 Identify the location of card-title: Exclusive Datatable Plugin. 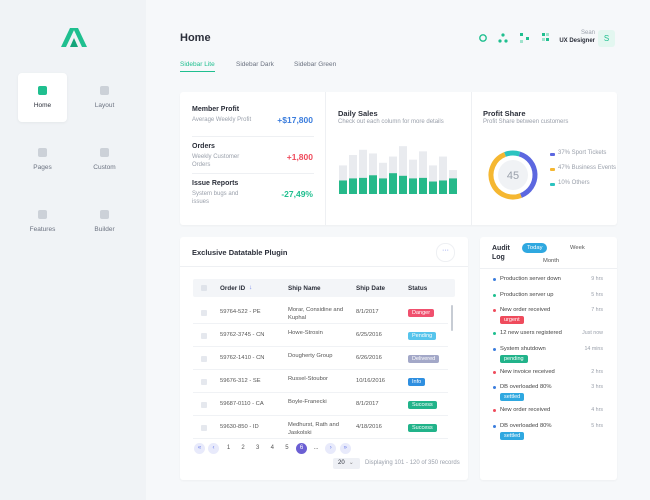
(240, 252).